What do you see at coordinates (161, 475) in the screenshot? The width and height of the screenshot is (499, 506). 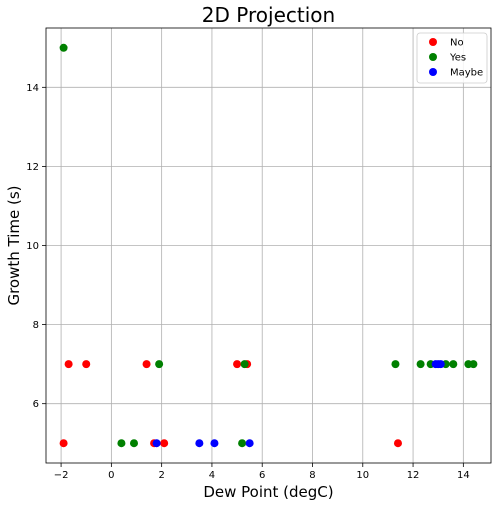 I see `x-tick-label: 2` at bounding box center [161, 475].